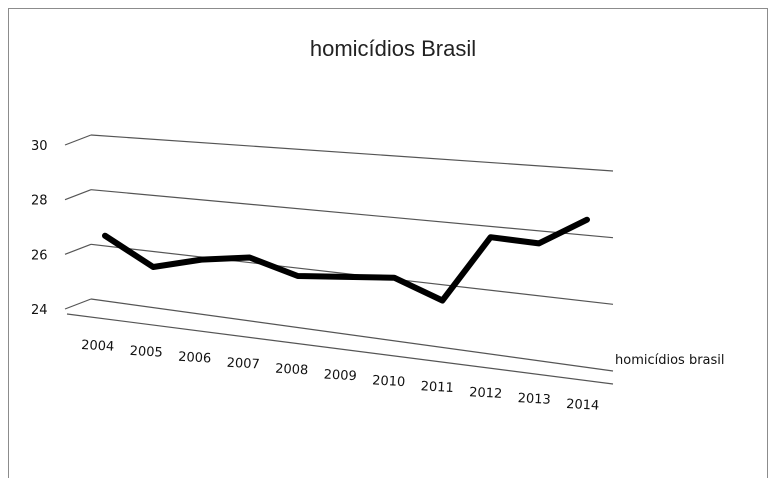  What do you see at coordinates (39, 255) in the screenshot?
I see `y-tick-label: 26` at bounding box center [39, 255].